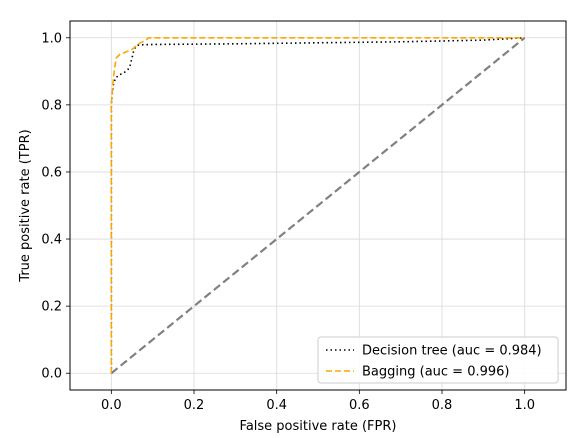  I want to click on y-tick-label: 0.4, so click(51, 240).